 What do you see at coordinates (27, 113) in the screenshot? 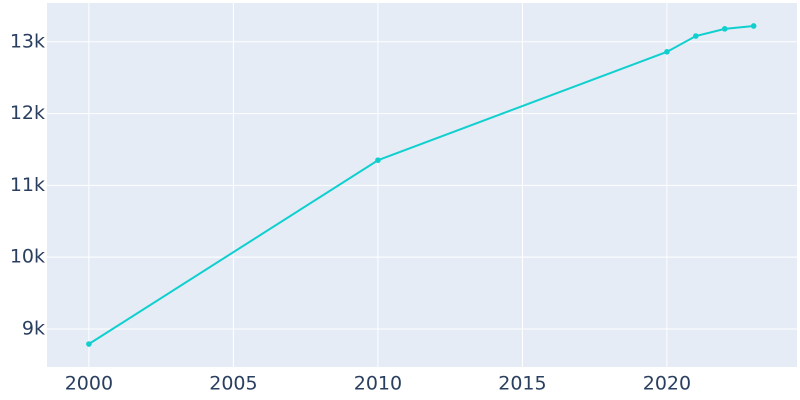
I see `y-tick-label: 12k` at bounding box center [27, 113].